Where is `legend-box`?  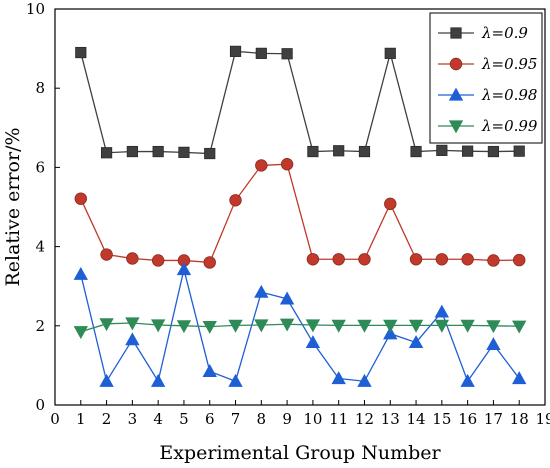
legend-box is located at coordinates (486, 78).